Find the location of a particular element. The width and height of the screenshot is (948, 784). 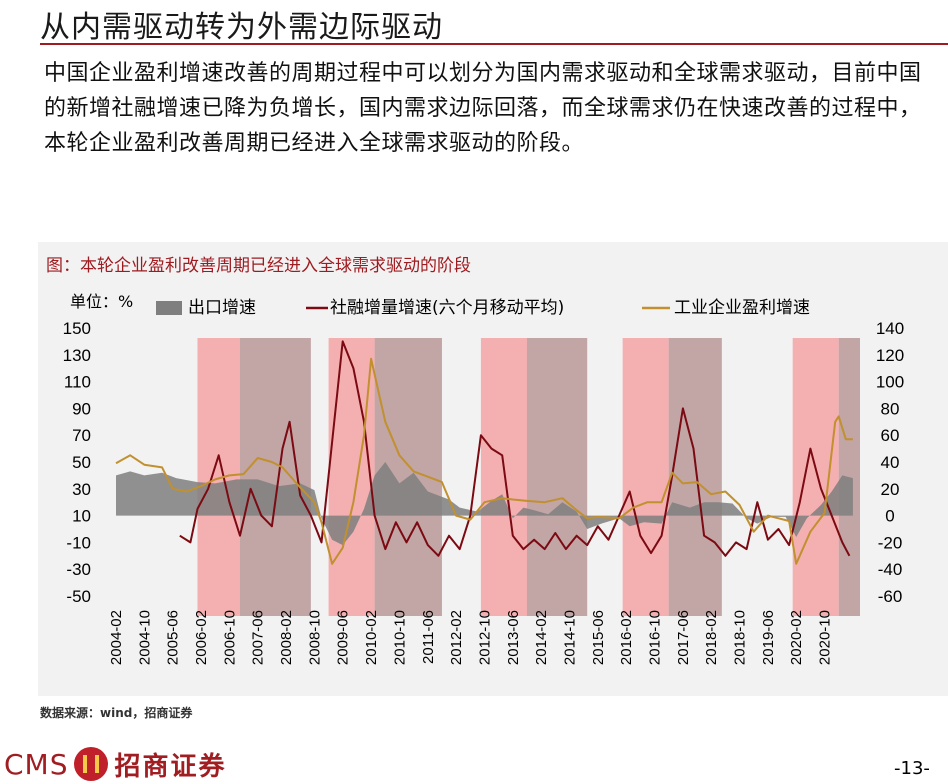

x-axis-tick-label: 2004-02 is located at coordinates (116, 637).